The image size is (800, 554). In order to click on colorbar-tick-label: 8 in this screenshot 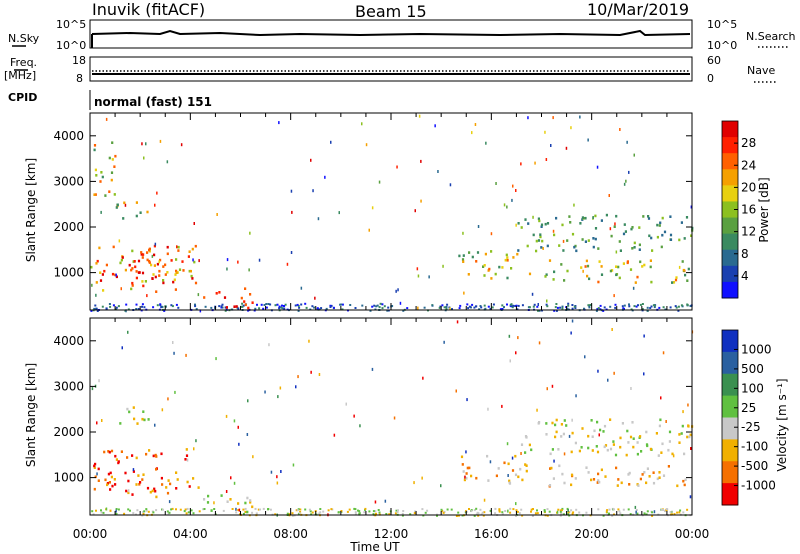, I will do `click(745, 254)`.